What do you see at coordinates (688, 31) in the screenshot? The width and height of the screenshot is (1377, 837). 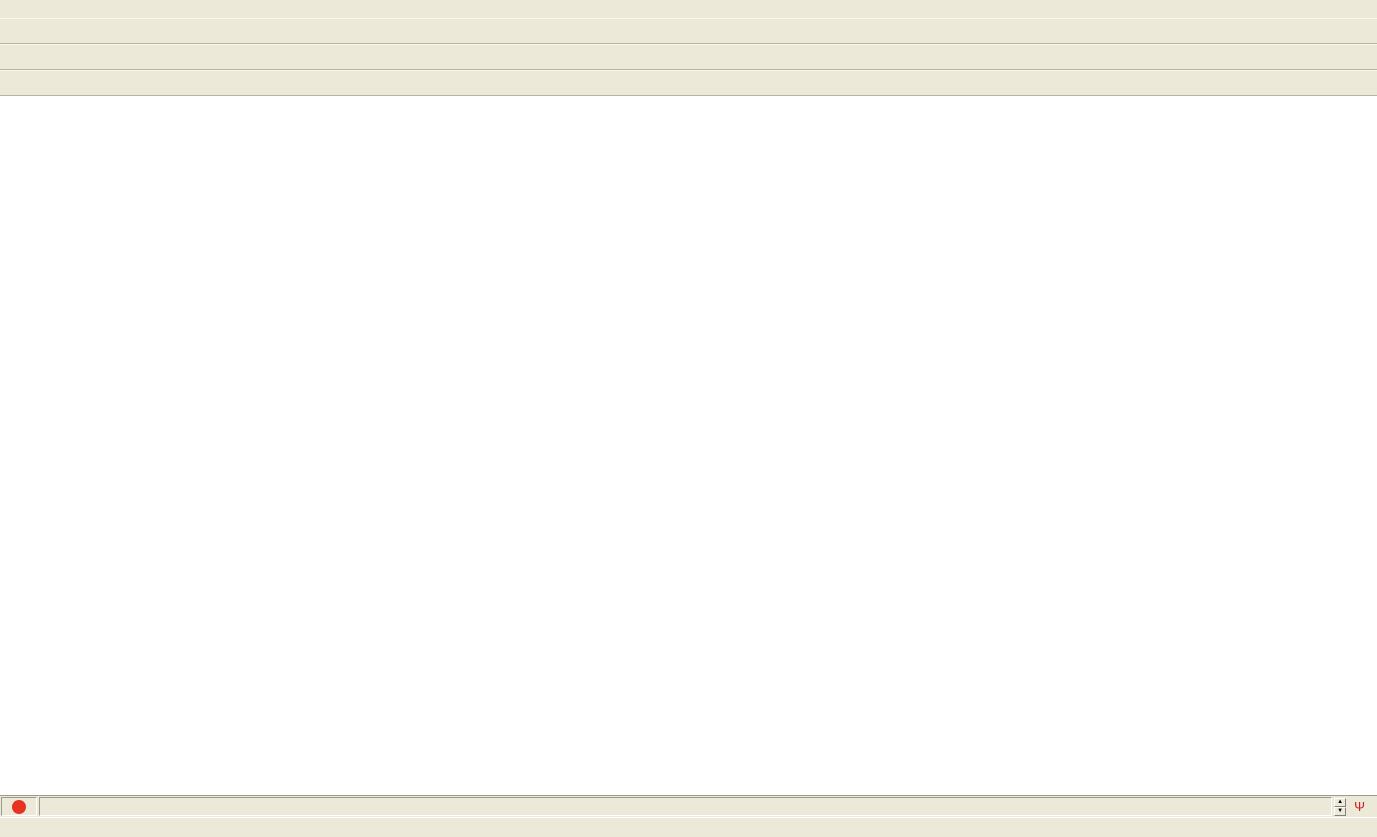 I see `module-toolbar` at bounding box center [688, 31].